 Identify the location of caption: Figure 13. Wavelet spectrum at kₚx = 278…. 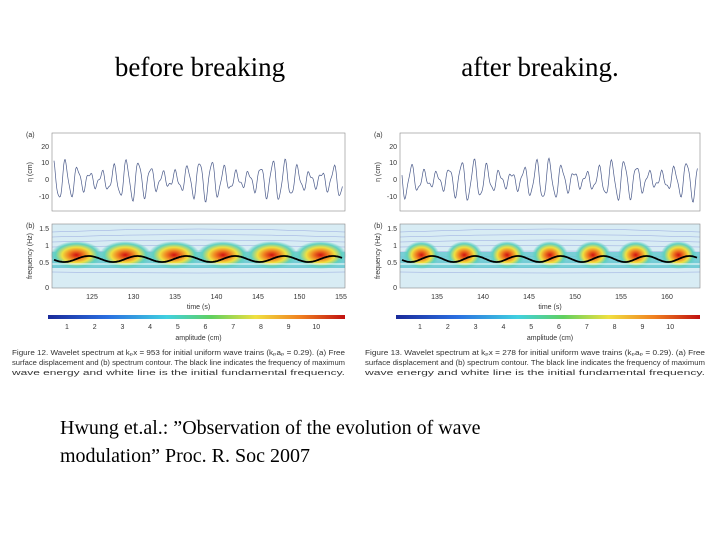
(535, 353).